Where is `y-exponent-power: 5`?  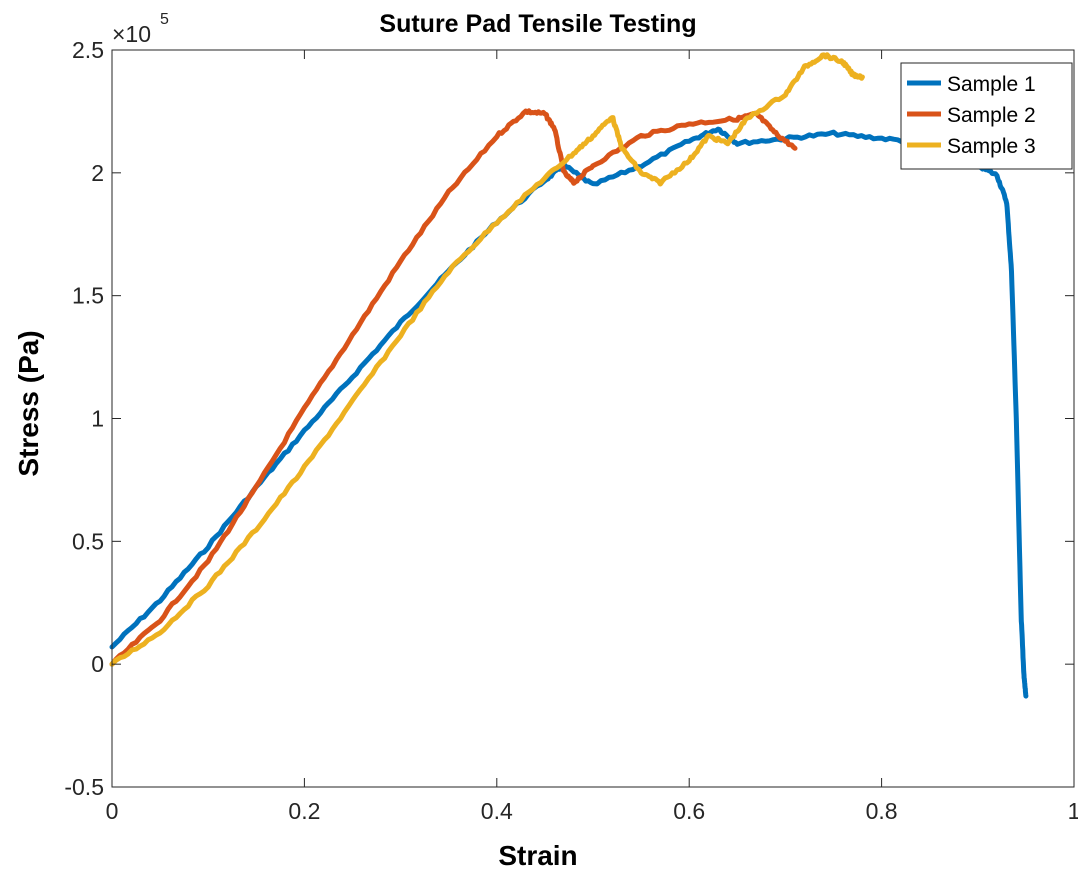
y-exponent-power: 5 is located at coordinates (164, 19).